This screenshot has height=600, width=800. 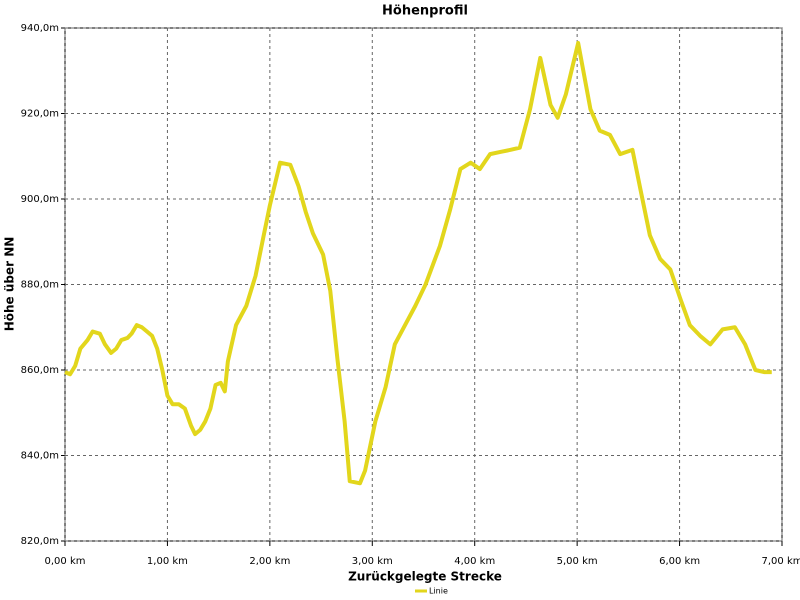 What do you see at coordinates (40, 28) in the screenshot?
I see `y-tick-label: 940,0m` at bounding box center [40, 28].